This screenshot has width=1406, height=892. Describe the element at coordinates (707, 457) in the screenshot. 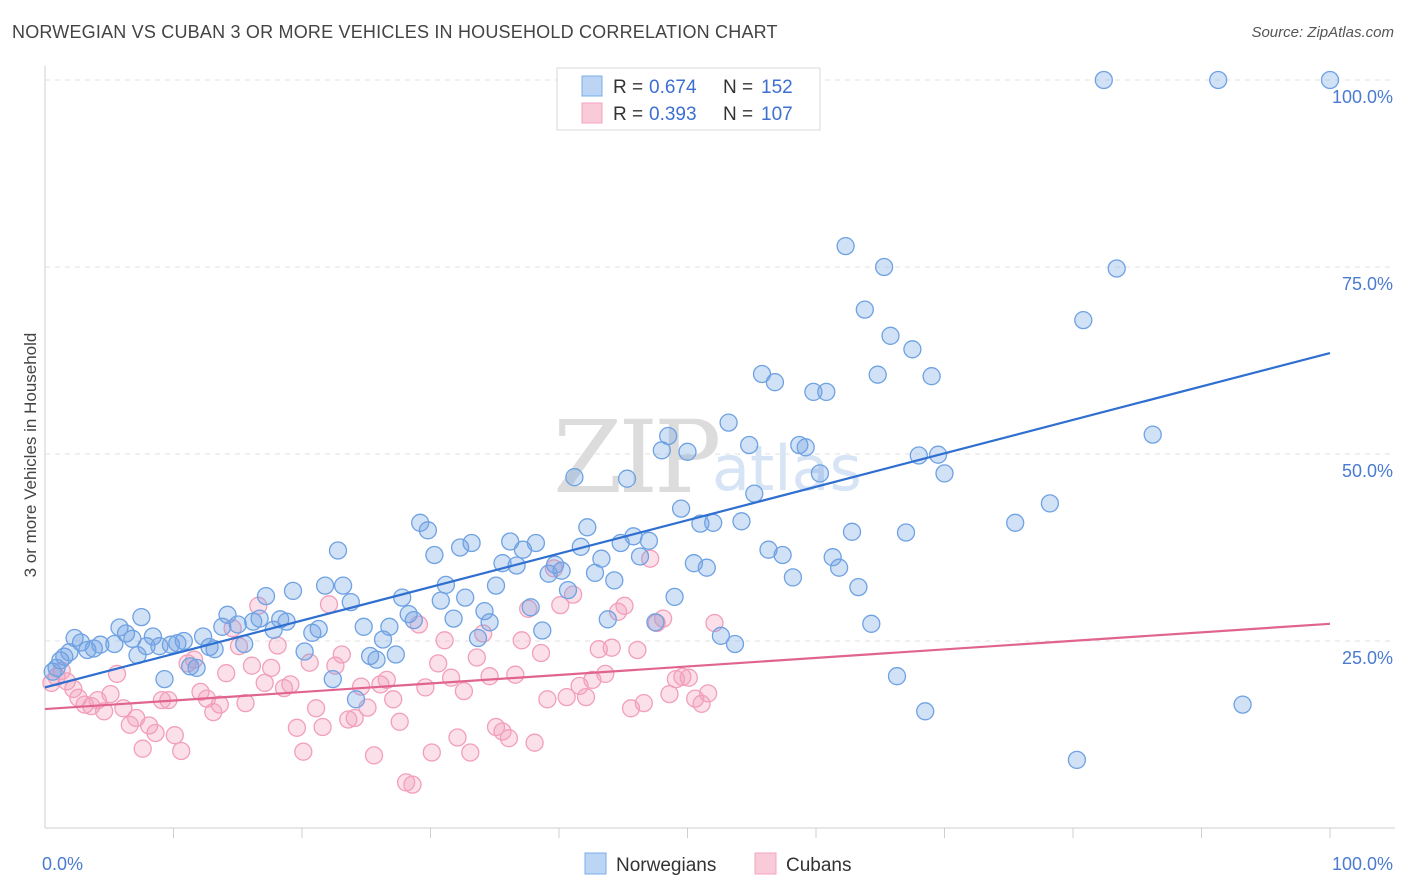

I see `watermark: ZIP atlas` at that location.